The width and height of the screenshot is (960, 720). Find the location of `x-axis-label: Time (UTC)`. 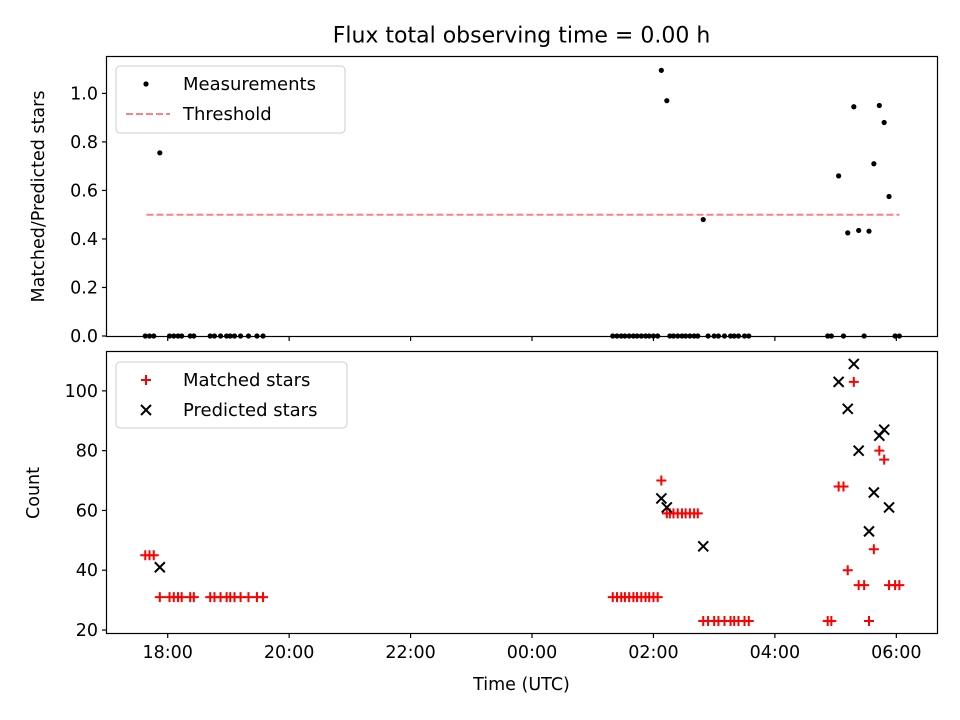

x-axis-label: Time (UTC) is located at coordinates (521, 685).